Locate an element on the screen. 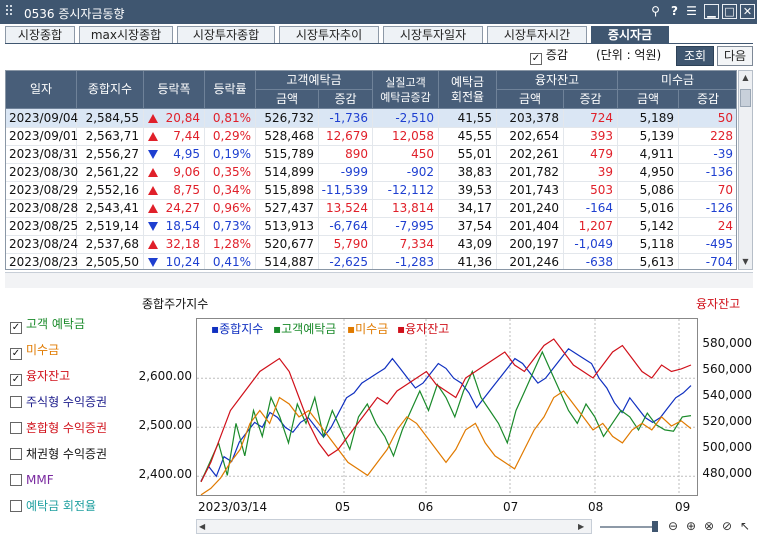 This screenshot has height=538, width=757. header-index: 종합지수 is located at coordinates (110, 90).